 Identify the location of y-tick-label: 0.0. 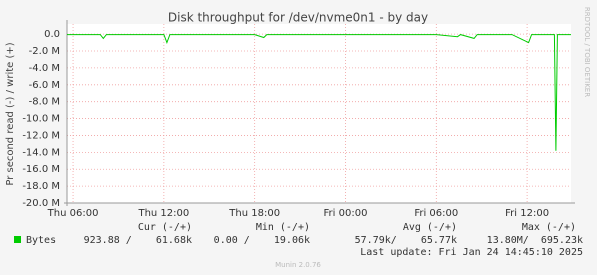
(52, 34).